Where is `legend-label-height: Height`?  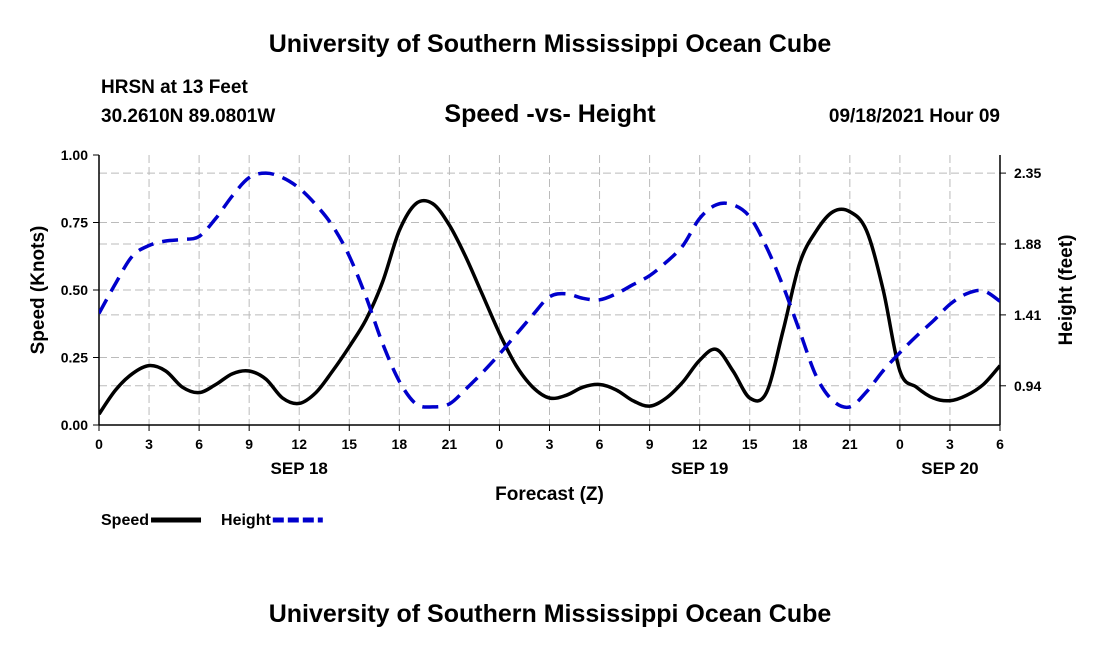
legend-label-height: Height is located at coordinates (246, 520).